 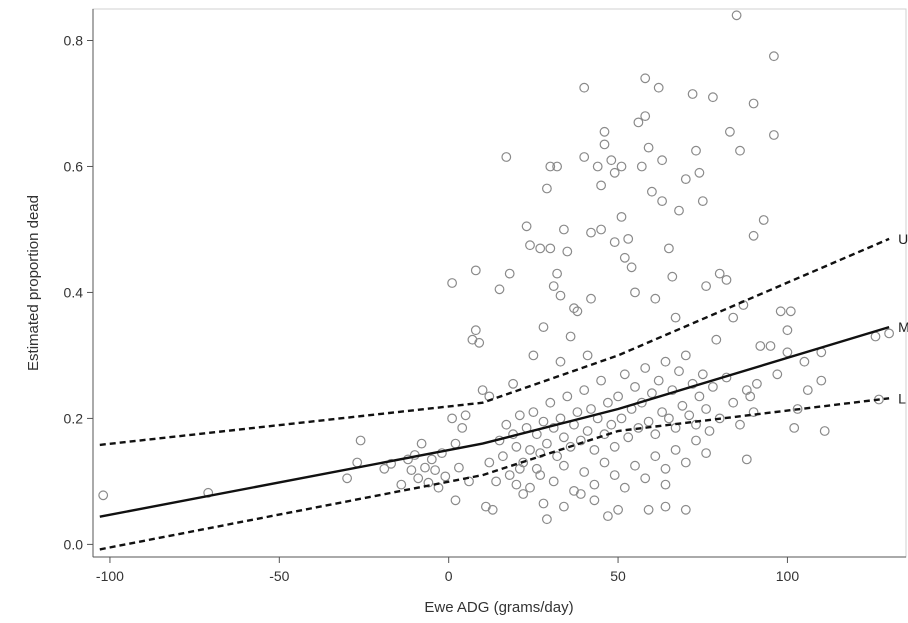 What do you see at coordinates (788, 576) in the screenshot?
I see `x-tick-label: 100` at bounding box center [788, 576].